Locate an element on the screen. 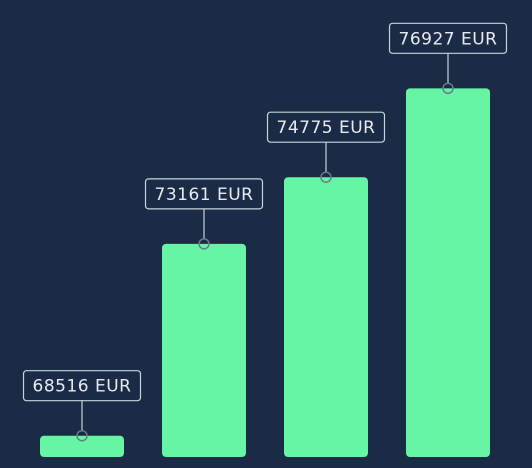 This screenshot has height=468, width=532. value-label: 76927 EUR is located at coordinates (448, 39).